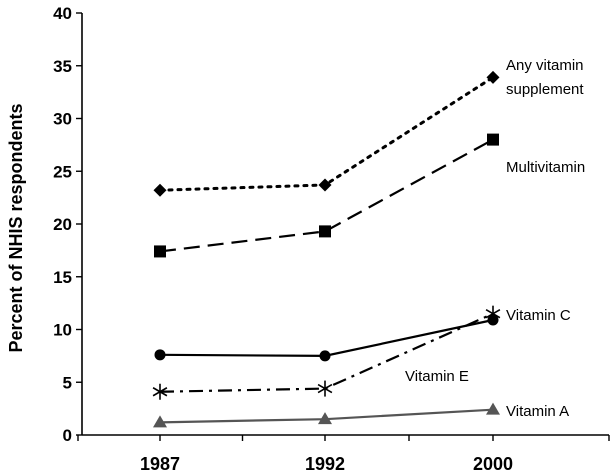  What do you see at coordinates (537, 411) in the screenshot?
I see `series-label: Vitamin A` at bounding box center [537, 411].